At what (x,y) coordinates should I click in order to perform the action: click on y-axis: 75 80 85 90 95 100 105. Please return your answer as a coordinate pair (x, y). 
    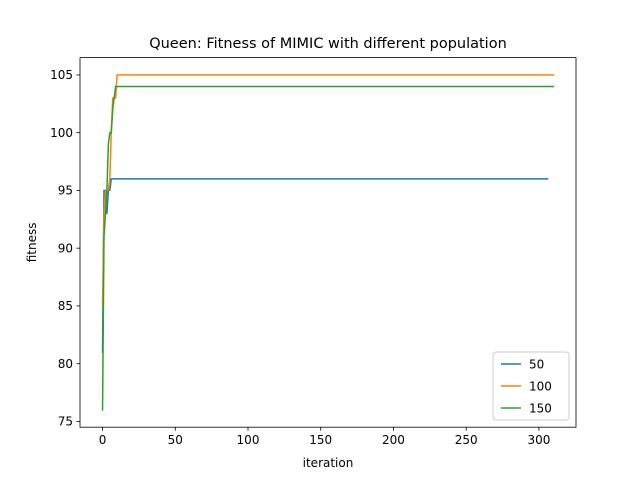
    Looking at the image, I should click on (65, 248).